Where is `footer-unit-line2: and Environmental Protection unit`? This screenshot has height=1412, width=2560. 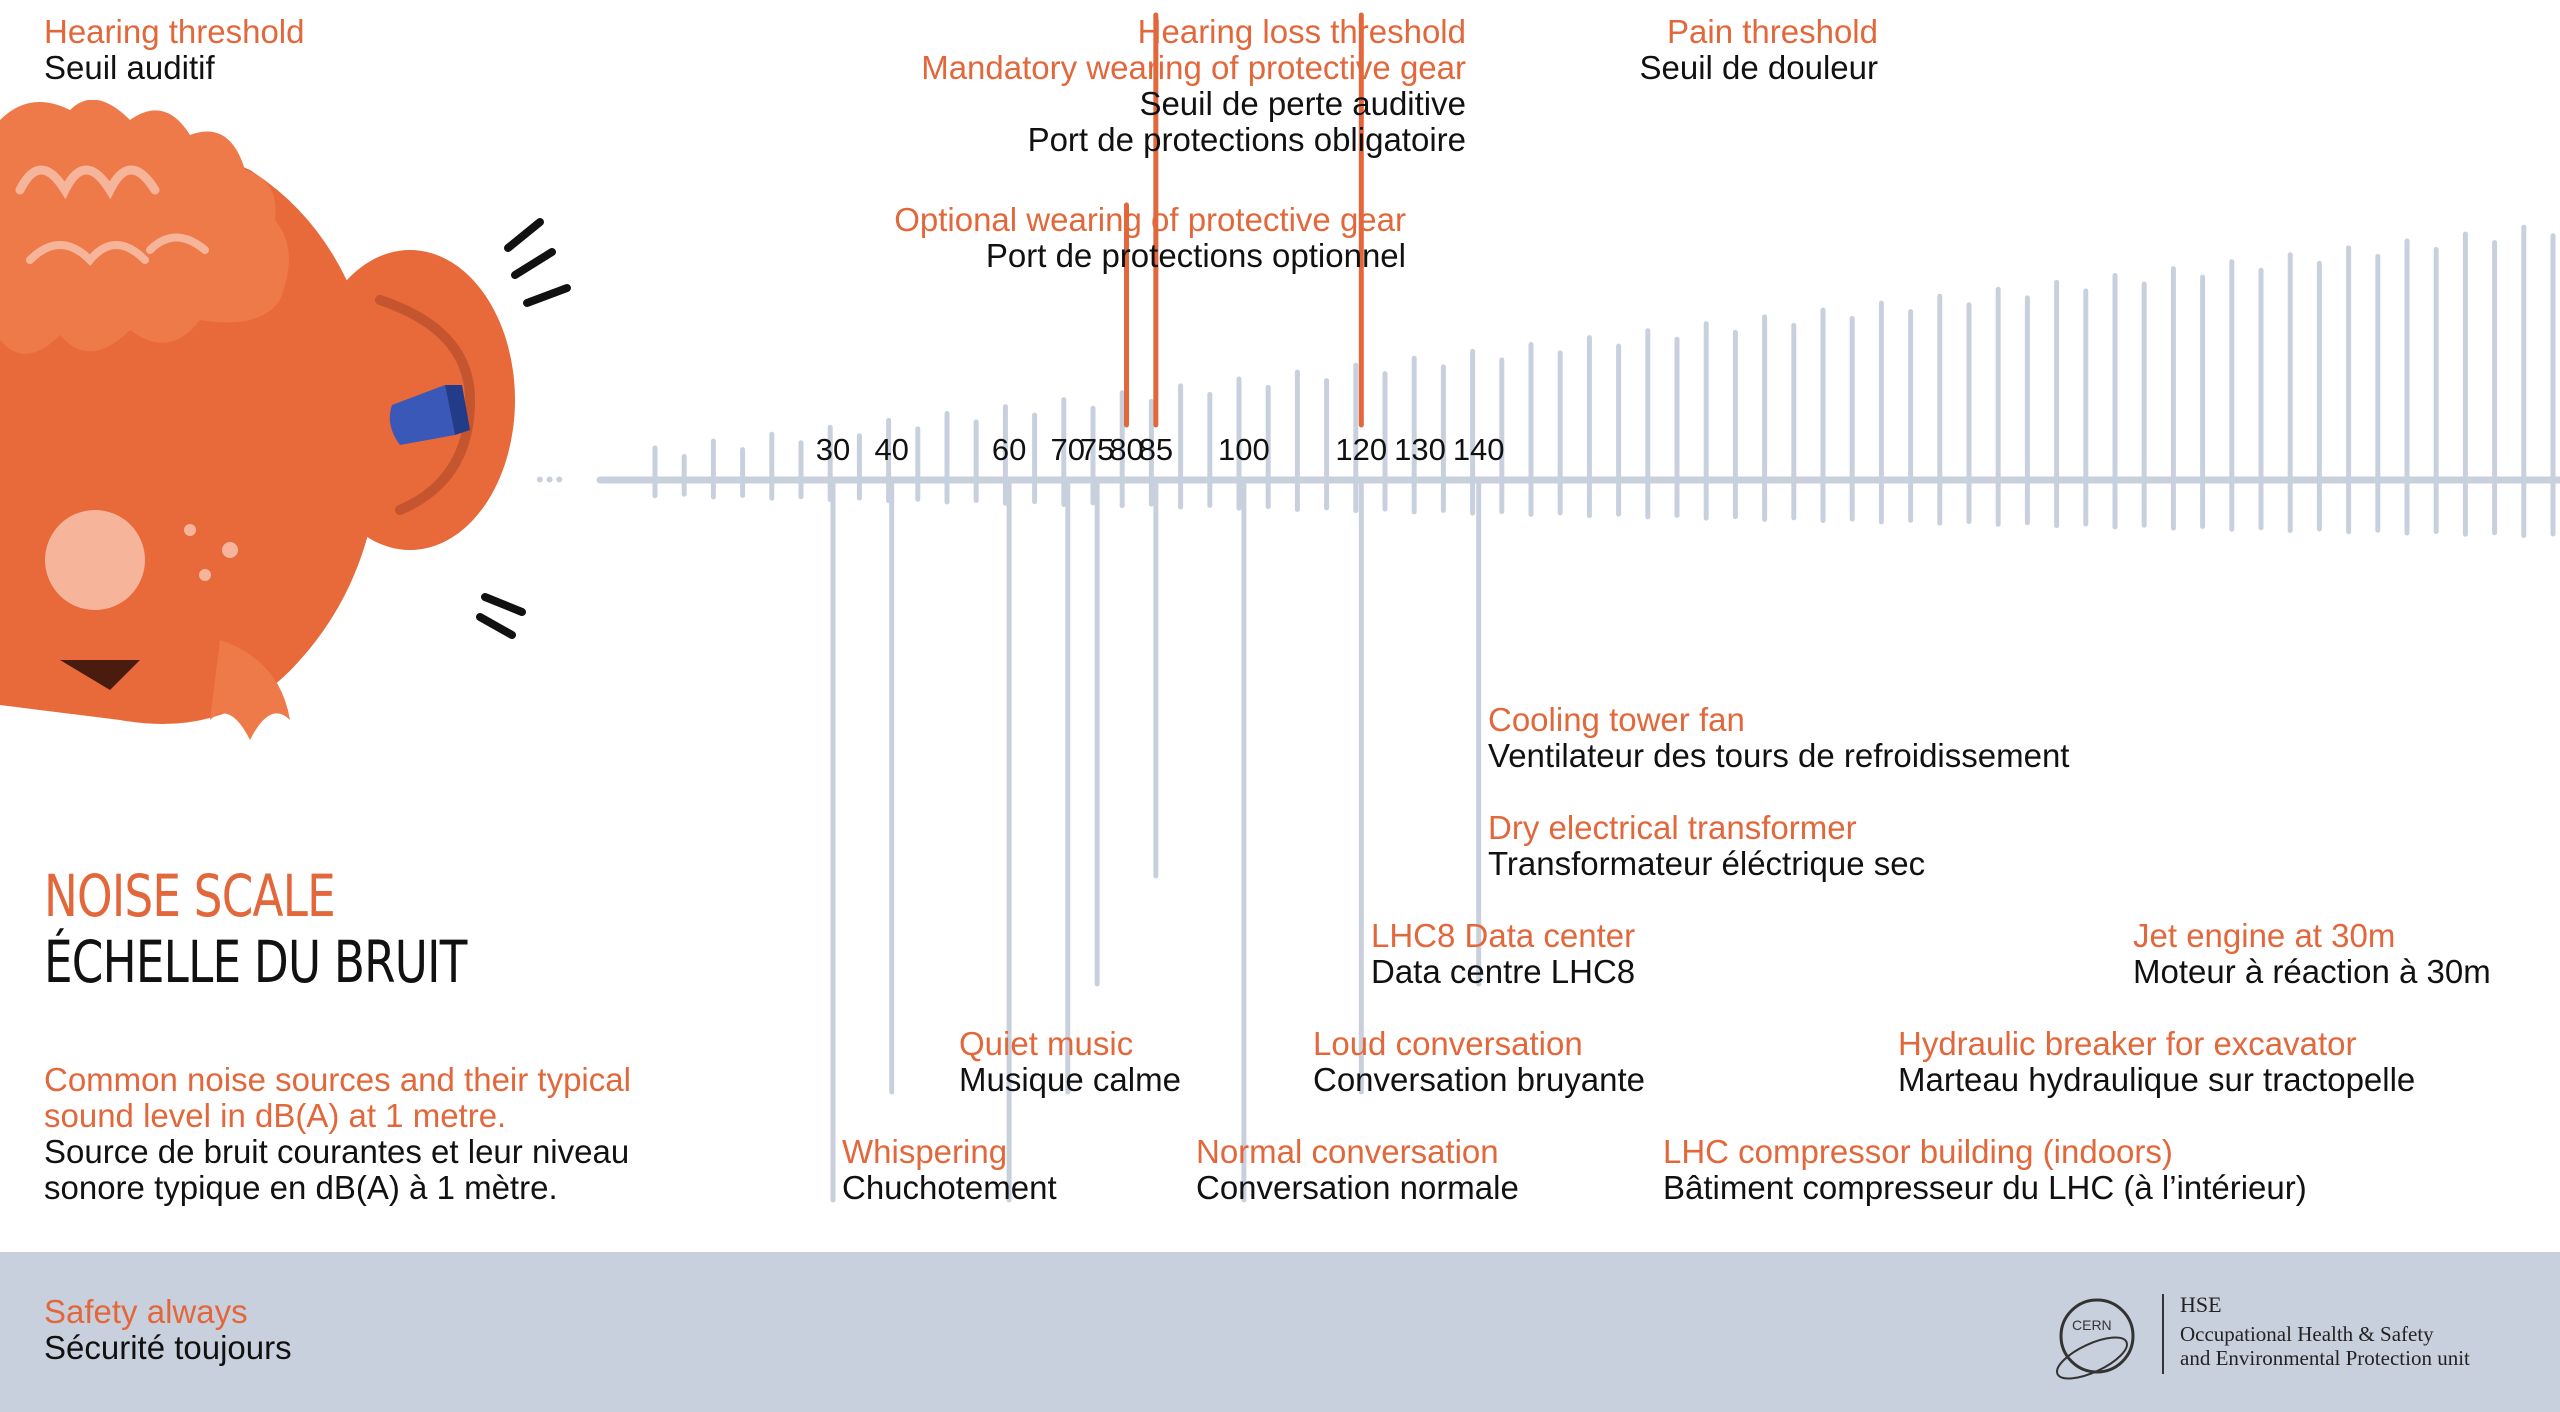
footer-unit-line2: and Environmental Protection unit is located at coordinates (2325, 1358).